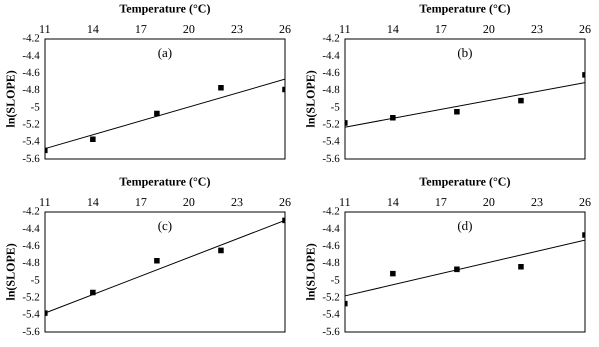  Describe the element at coordinates (165, 52) in the screenshot. I see `annotation: (a)` at that location.